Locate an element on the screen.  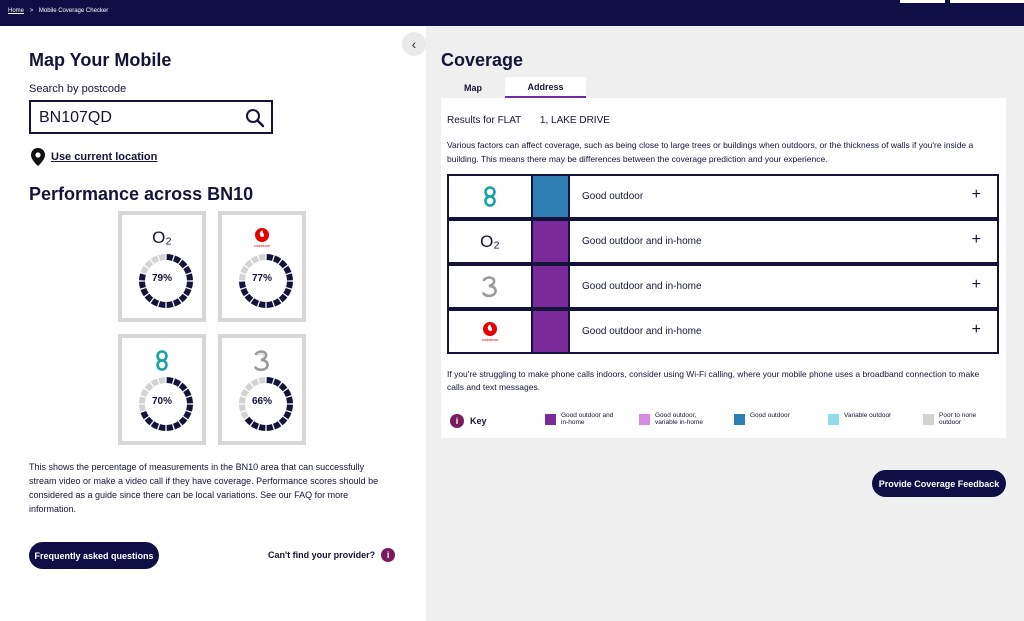
use-current-location-label: Use current location is located at coordinates (104, 157).